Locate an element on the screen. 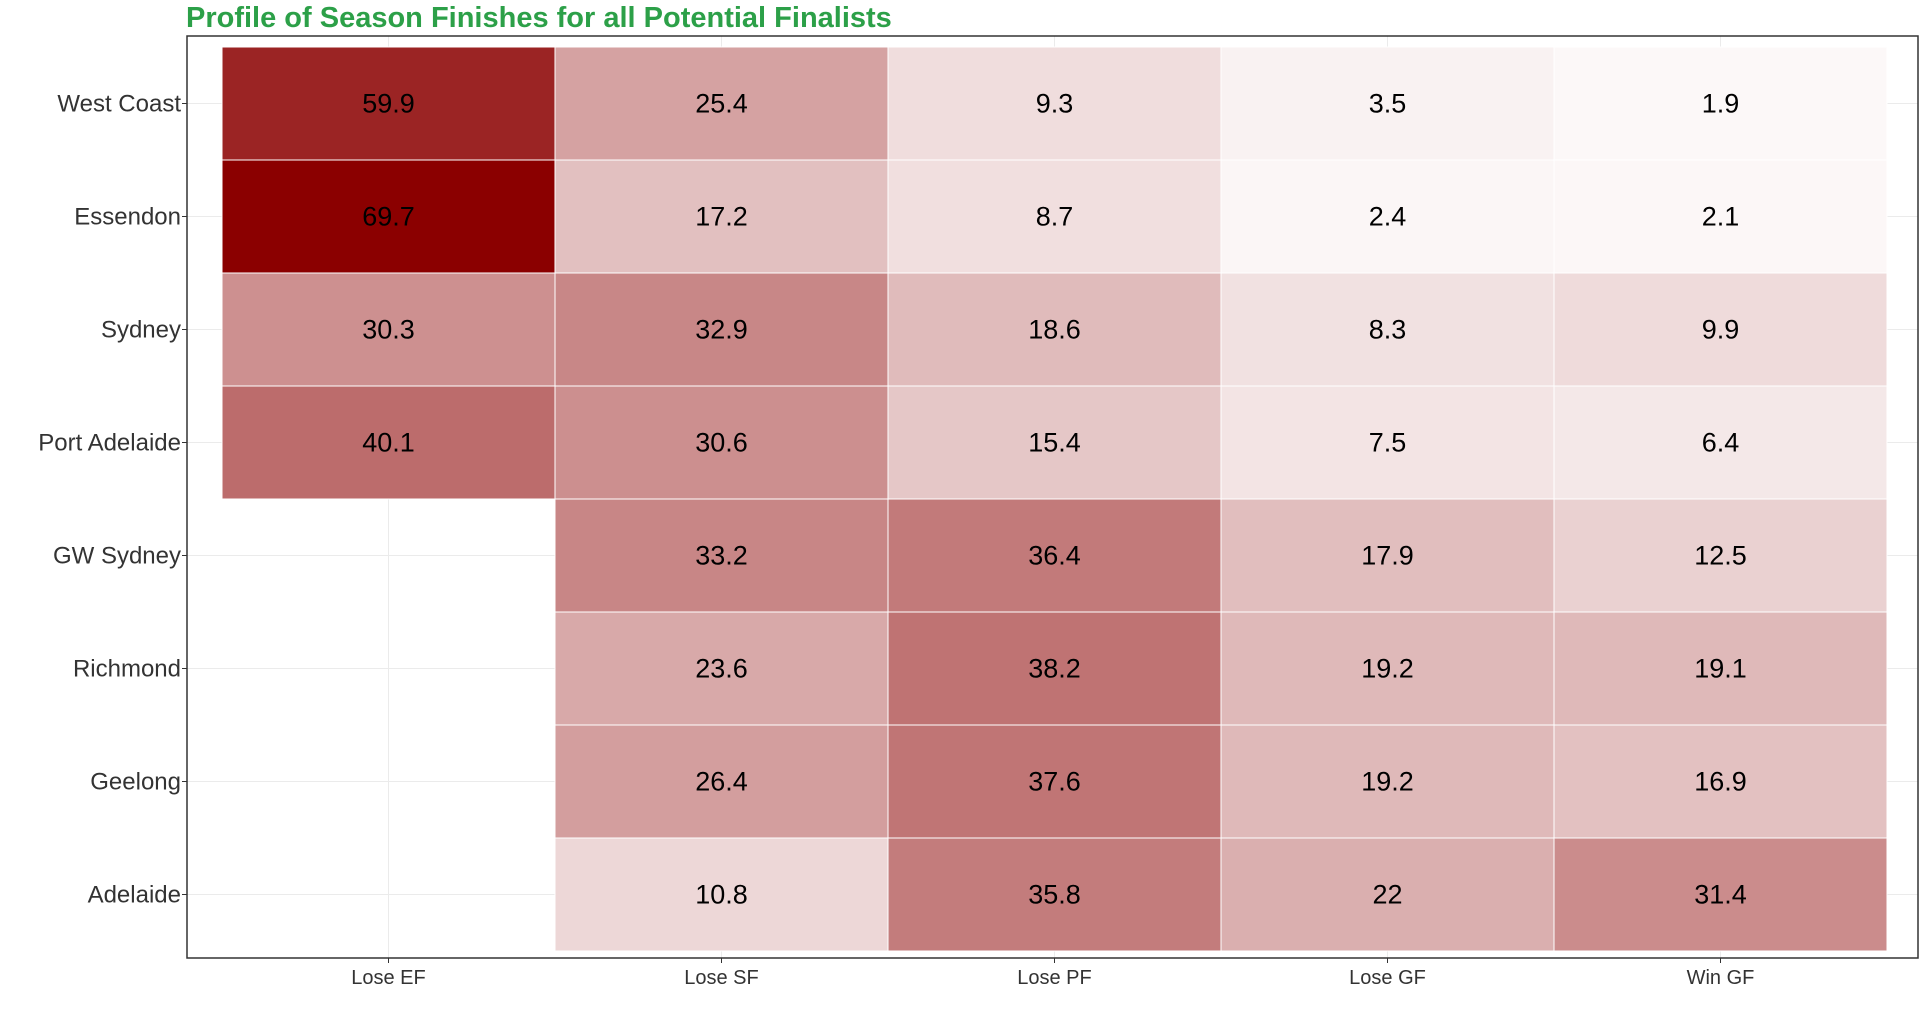  y-tick-label: Essendon is located at coordinates (127, 217).